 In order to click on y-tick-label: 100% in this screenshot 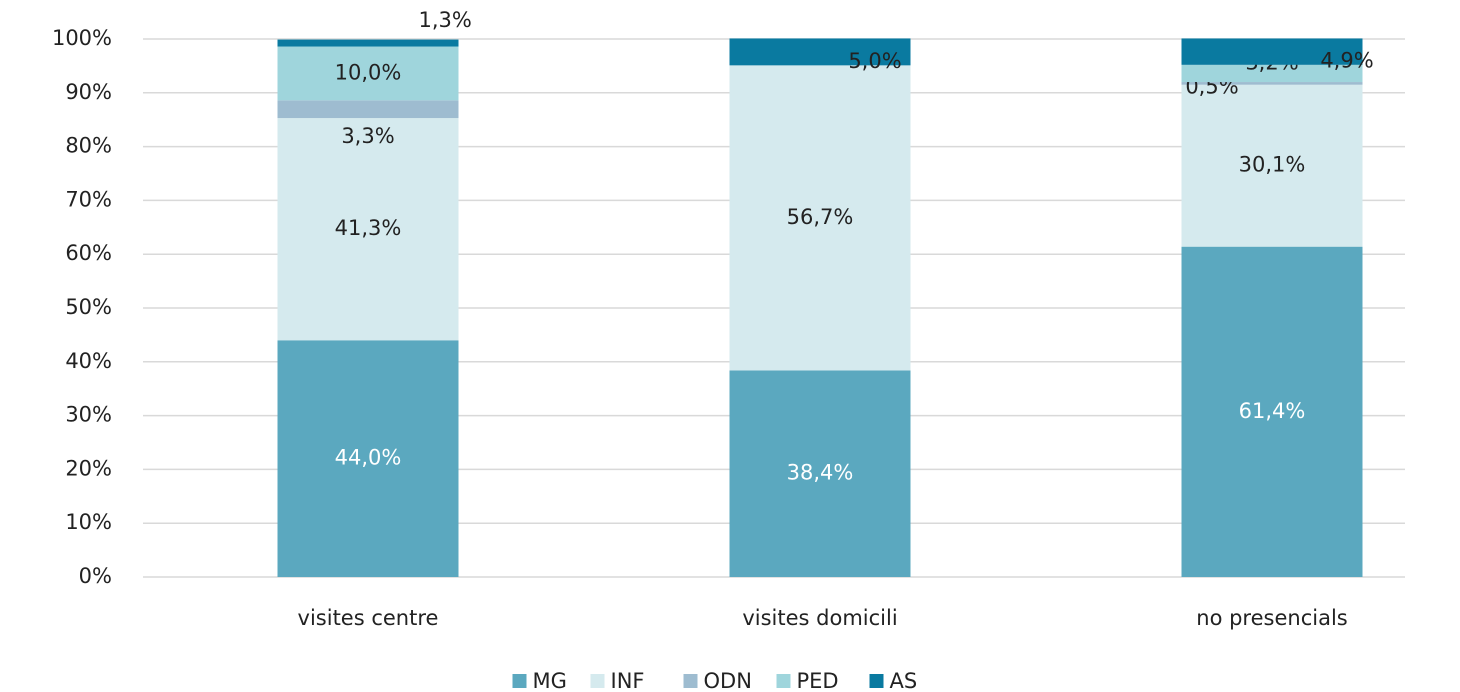, I will do `click(82, 38)`.